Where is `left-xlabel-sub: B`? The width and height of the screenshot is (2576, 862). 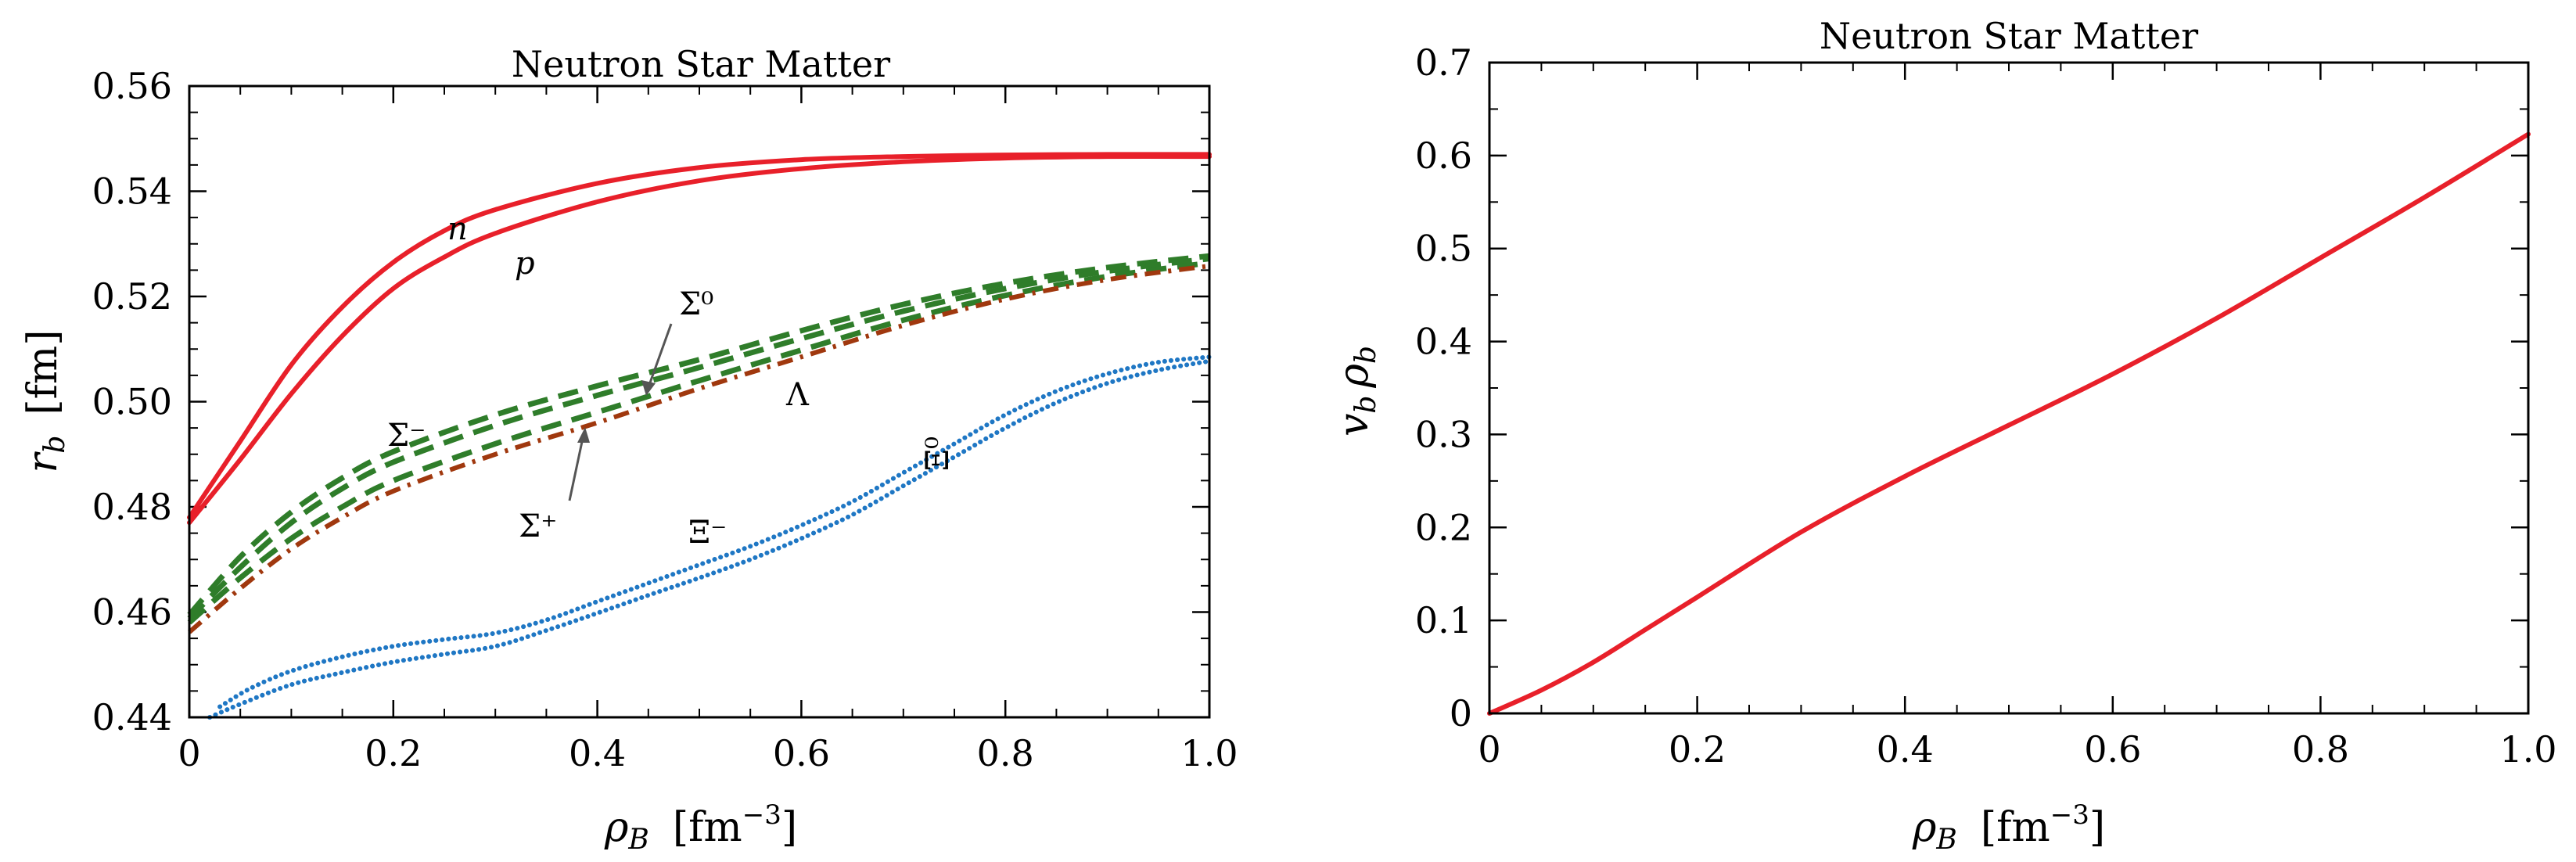
left-xlabel-sub: B is located at coordinates (637, 840).